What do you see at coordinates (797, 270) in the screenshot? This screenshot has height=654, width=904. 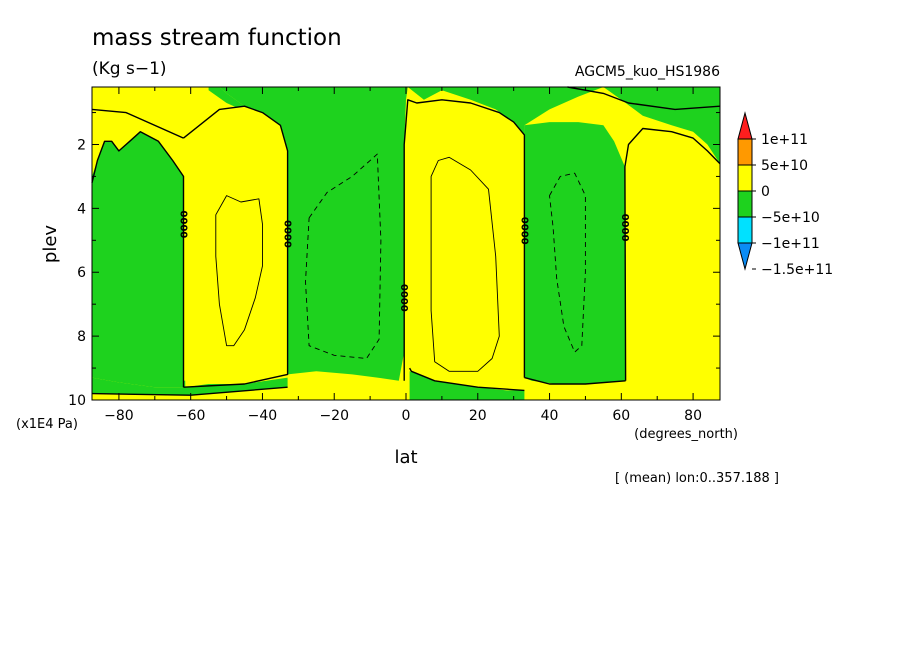 I see `colorbar-label: −1.5e+11` at bounding box center [797, 270].